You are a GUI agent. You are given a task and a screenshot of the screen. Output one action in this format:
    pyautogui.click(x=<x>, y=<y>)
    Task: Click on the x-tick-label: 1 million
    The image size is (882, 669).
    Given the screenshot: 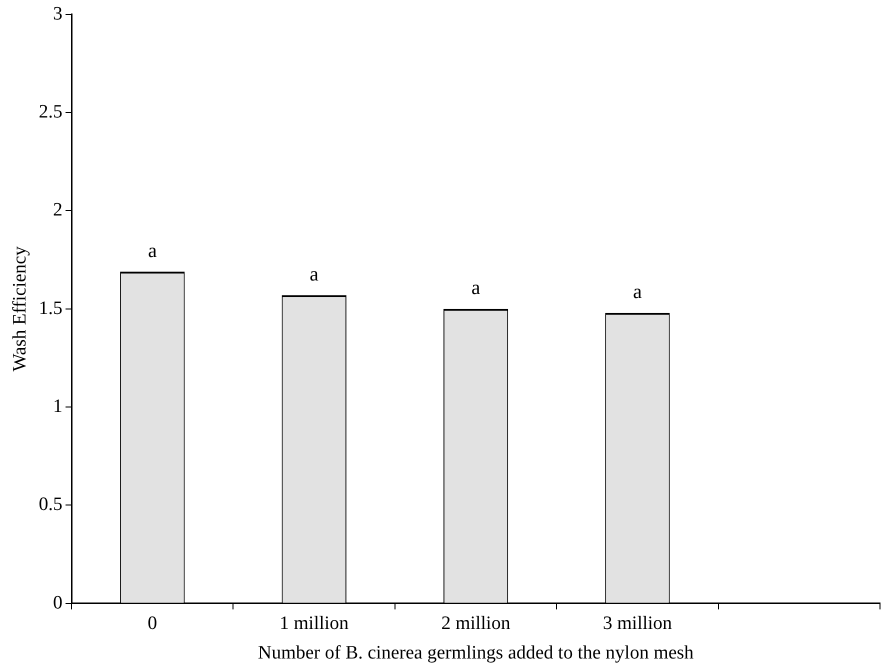 What is the action you would take?
    pyautogui.click(x=315, y=623)
    